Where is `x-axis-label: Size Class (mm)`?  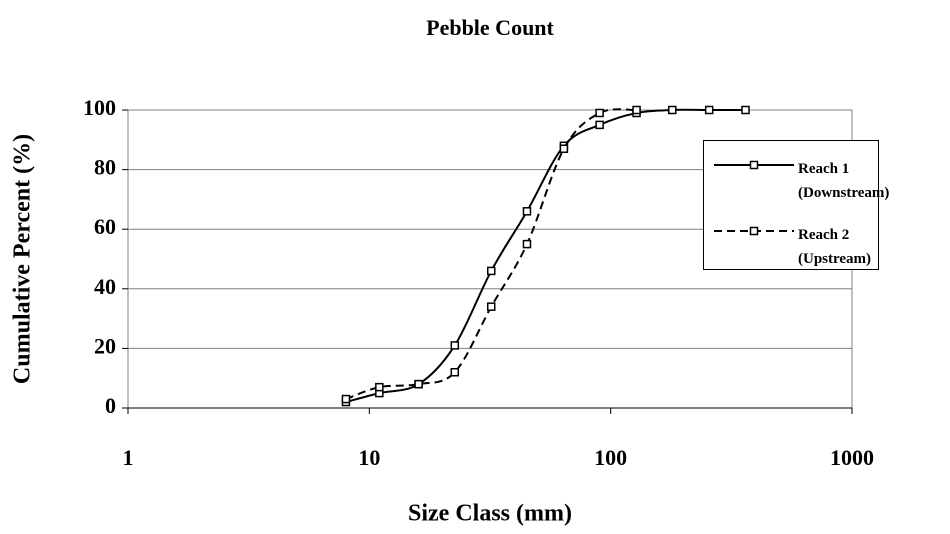 x-axis-label: Size Class (mm) is located at coordinates (490, 514).